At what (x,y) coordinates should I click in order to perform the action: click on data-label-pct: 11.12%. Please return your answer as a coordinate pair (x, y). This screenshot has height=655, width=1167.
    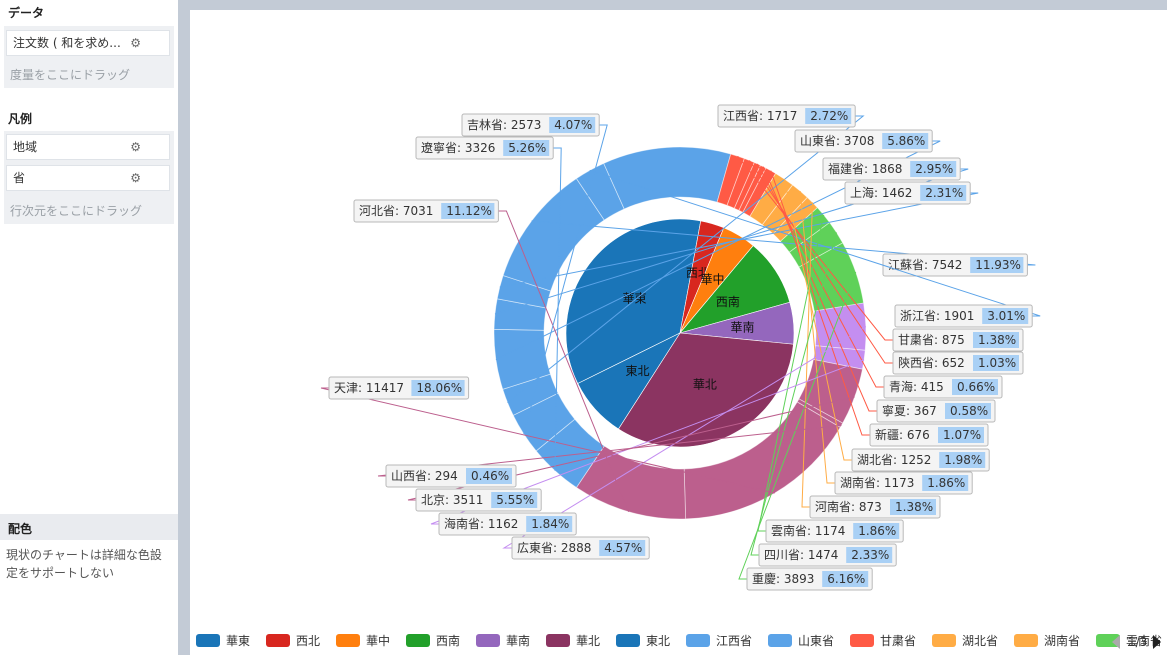
    Looking at the image, I should click on (469, 211).